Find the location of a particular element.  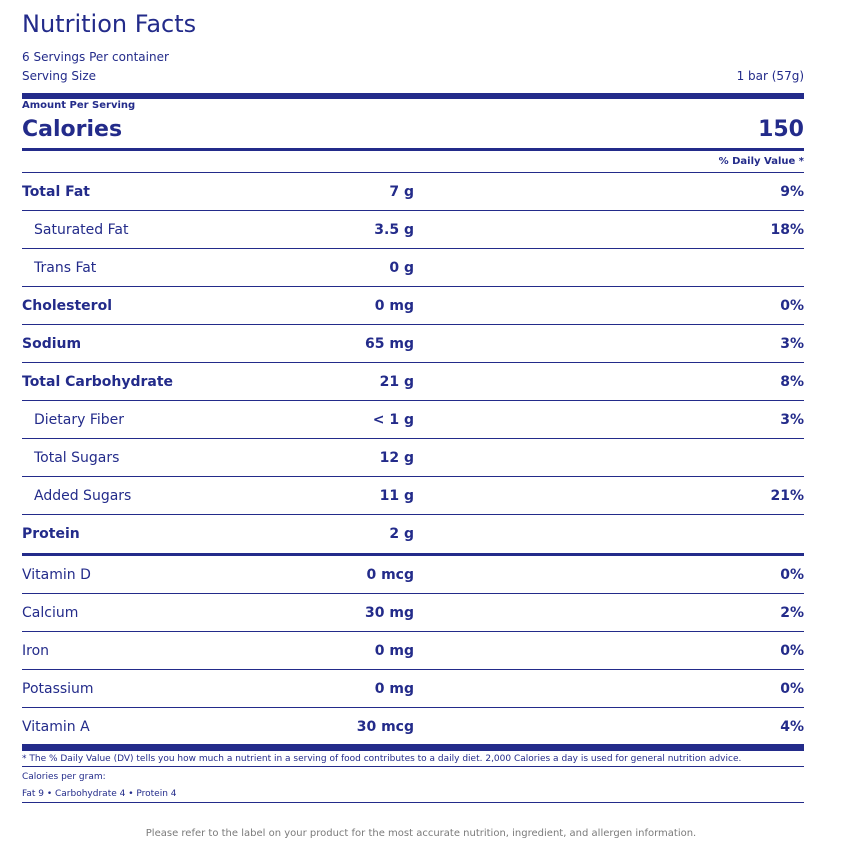

nutrient-row: Total Sugars 12 g is located at coordinates (413, 457).